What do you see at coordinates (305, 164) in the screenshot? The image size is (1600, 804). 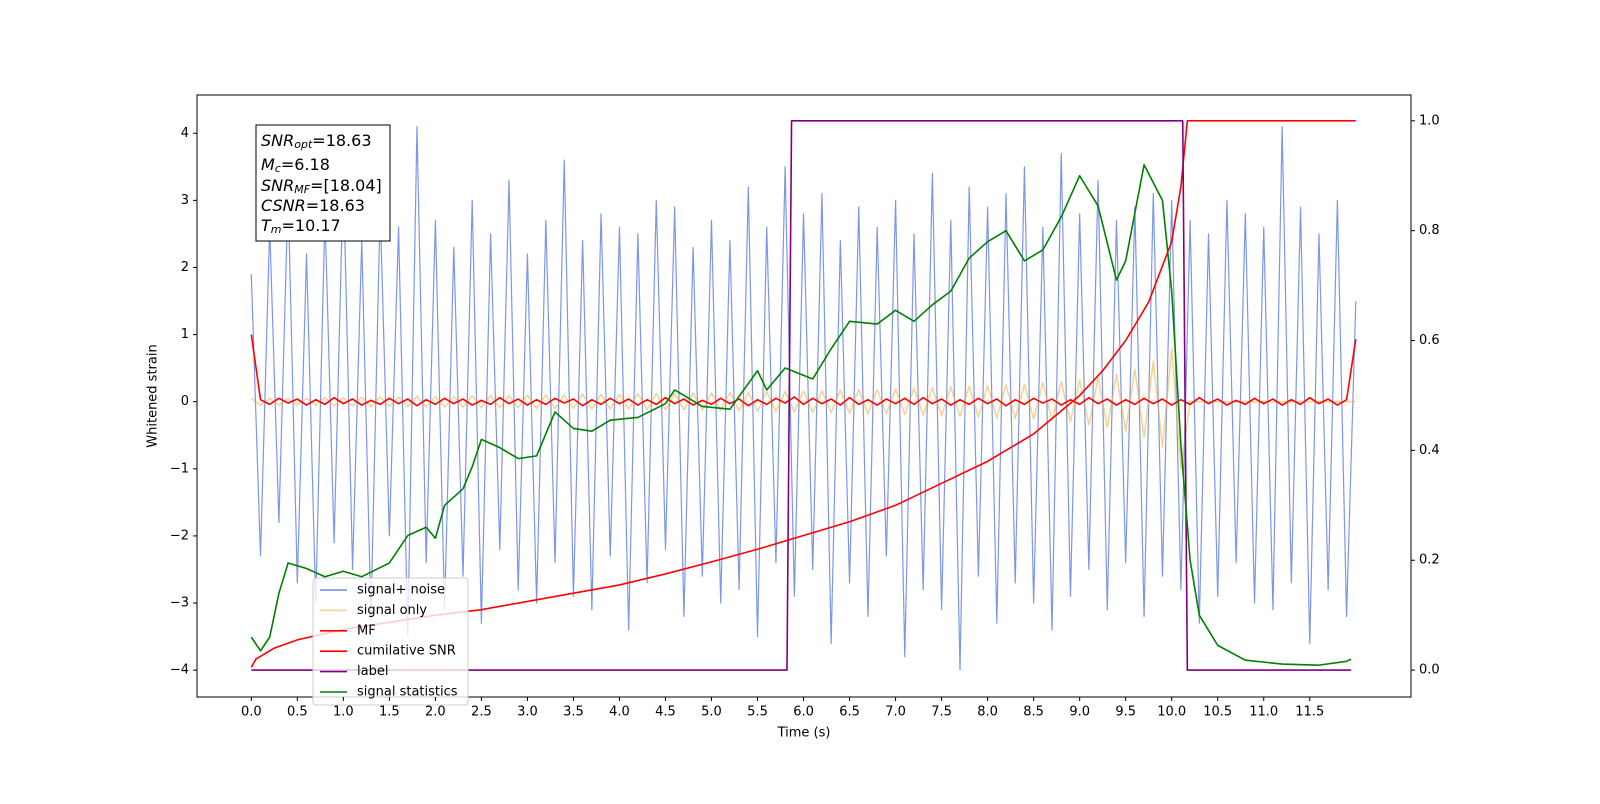 I see `annotation-value: =6.18` at bounding box center [305, 164].